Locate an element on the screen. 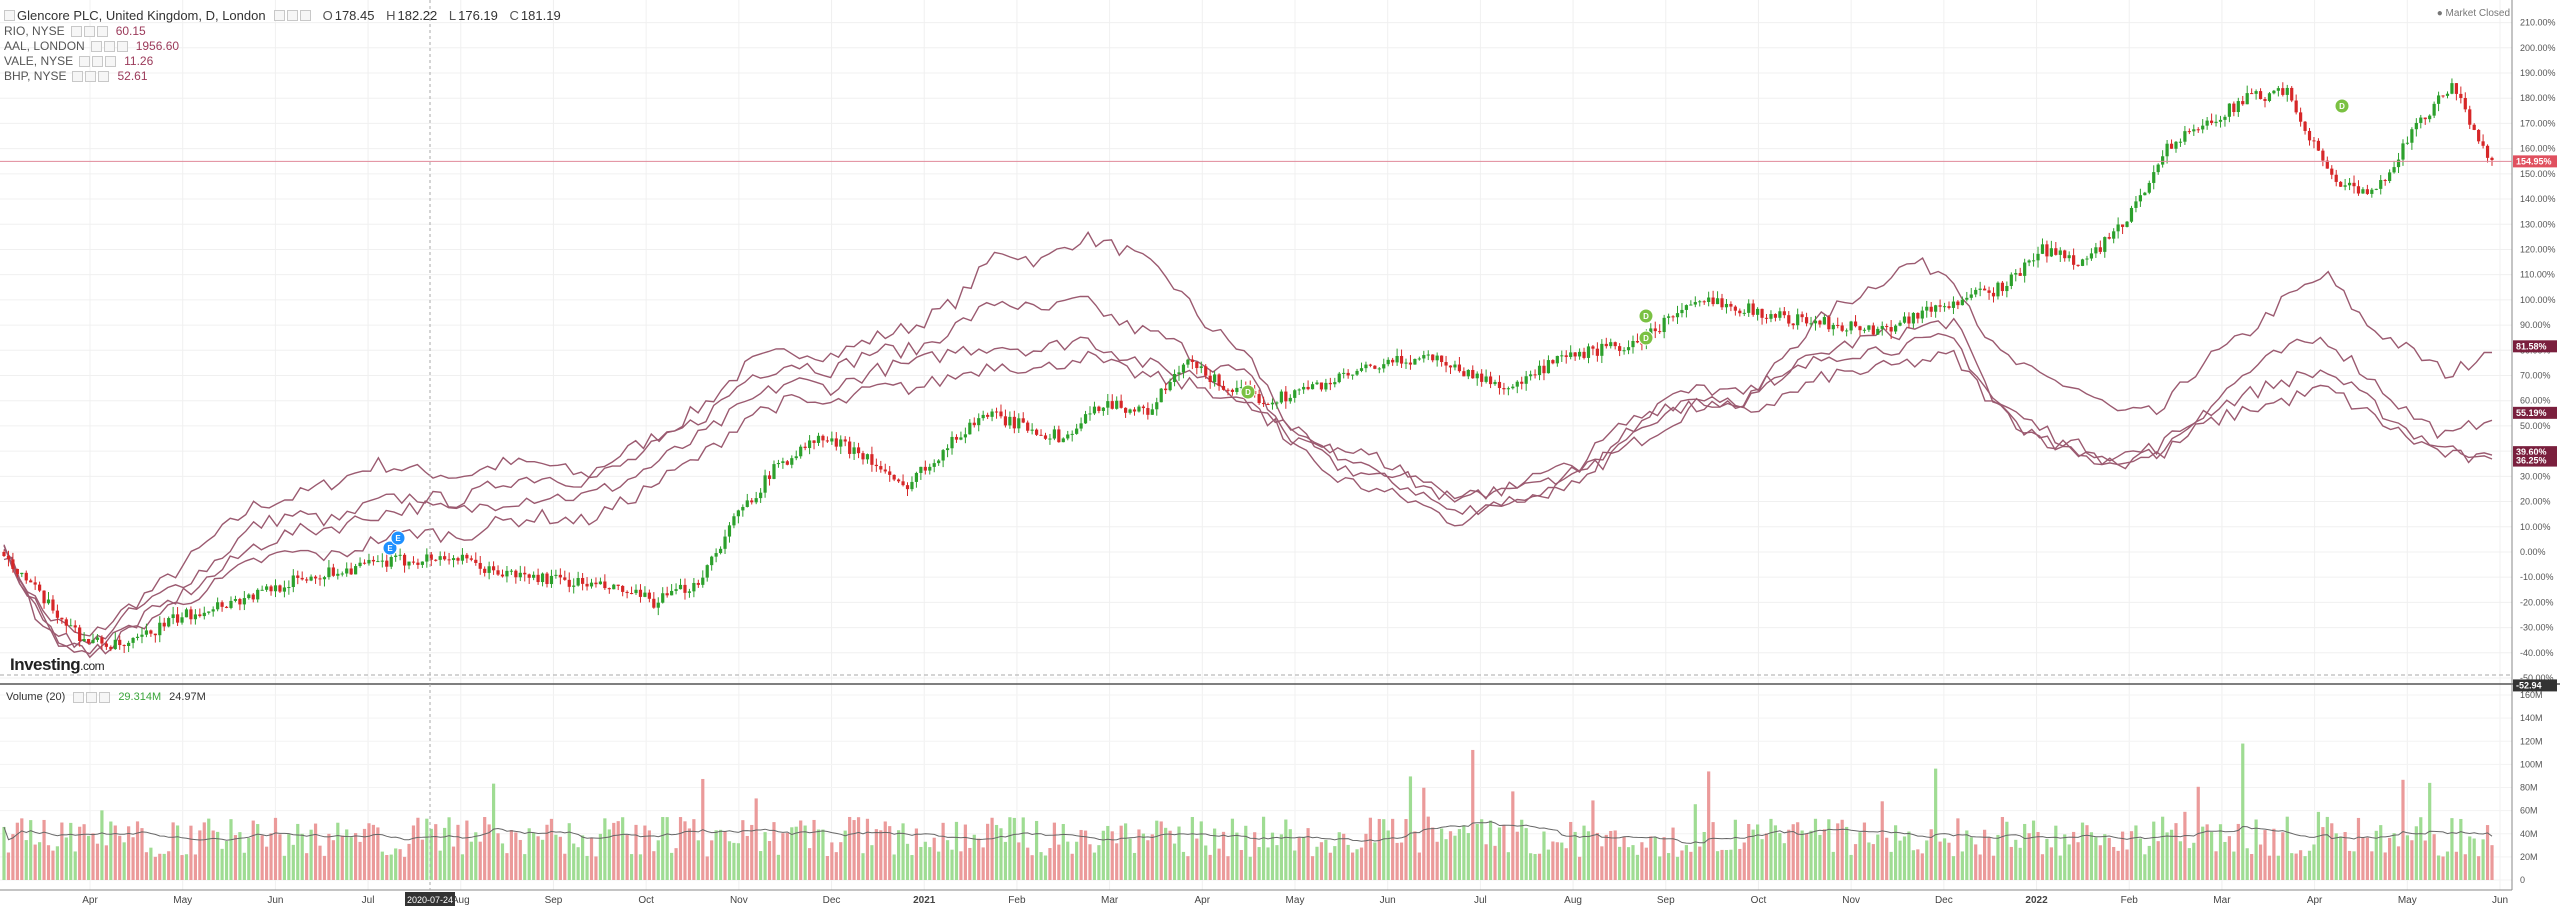 The width and height of the screenshot is (2560, 910). legend-compare-row: BHP, NYSE 52.61 is located at coordinates (286, 76).